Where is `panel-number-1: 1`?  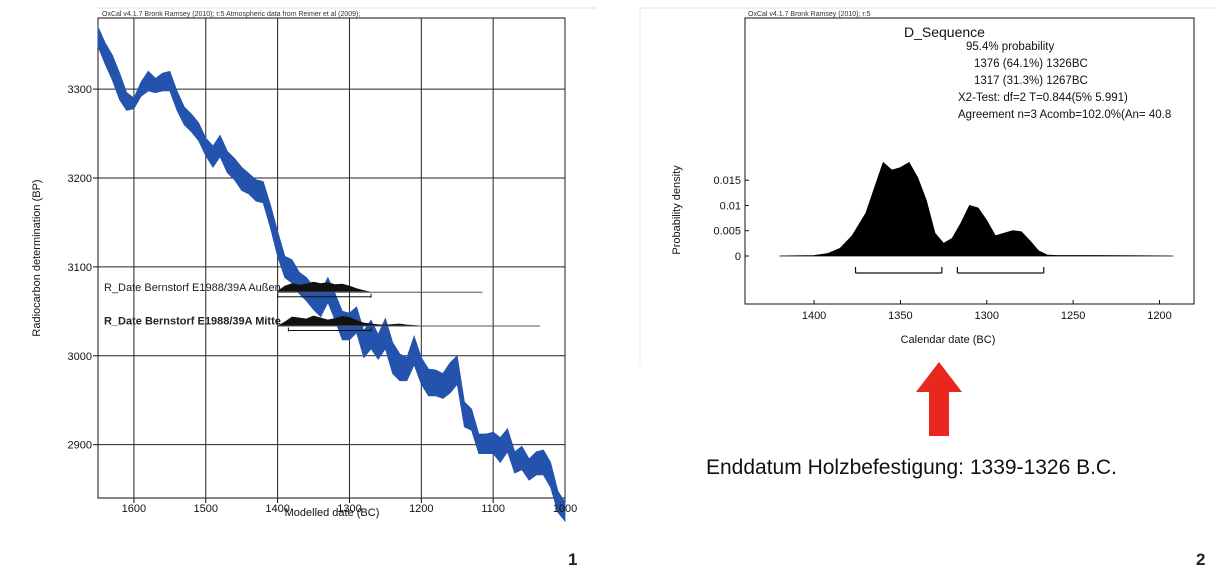
panel-number-1: 1 is located at coordinates (573, 559).